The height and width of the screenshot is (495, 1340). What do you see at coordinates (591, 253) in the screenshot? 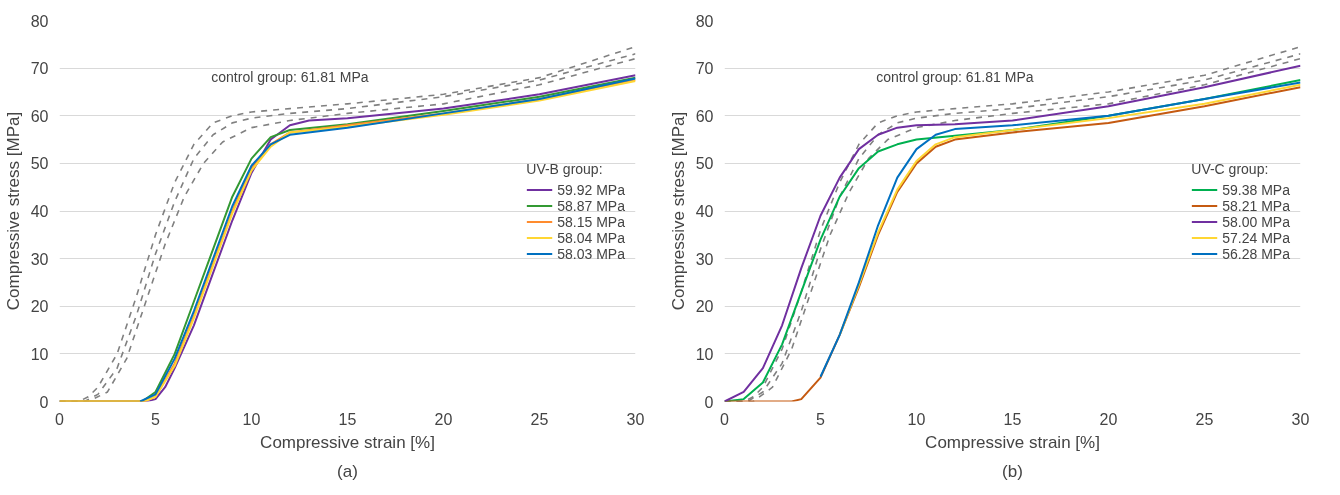
I see `legend-label: 58.03 MPa` at bounding box center [591, 253].